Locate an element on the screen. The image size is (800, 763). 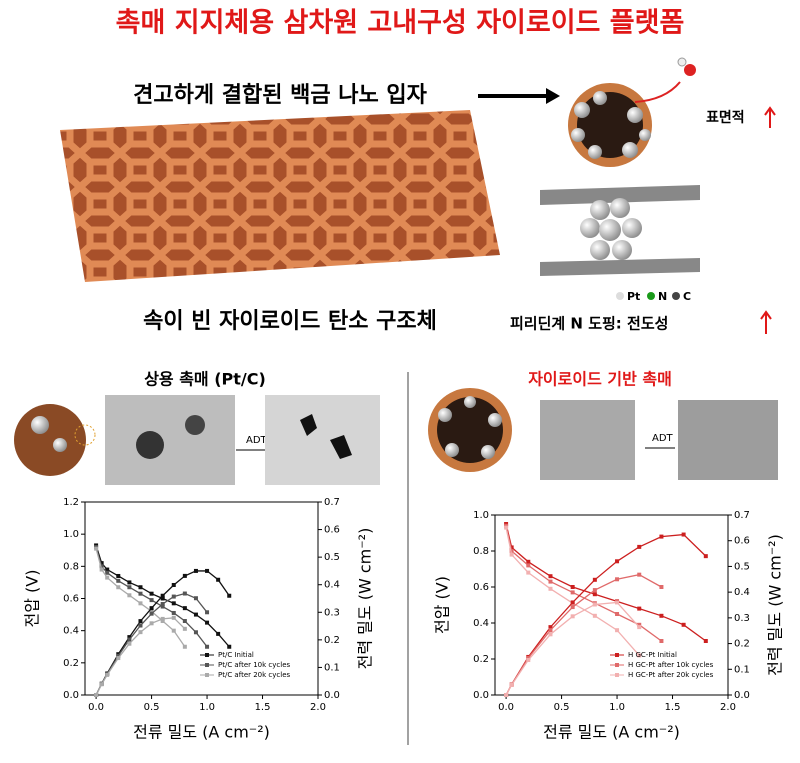
atom-label: N is located at coordinates (662, 296).